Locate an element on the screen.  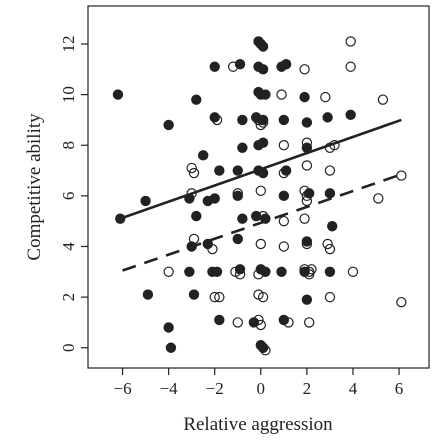
y-tick-label: 0 is located at coordinates (68, 347).